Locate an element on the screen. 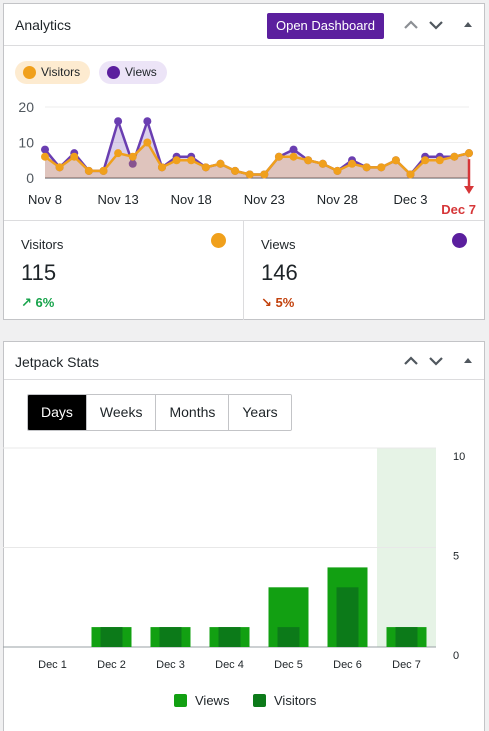 The image size is (489, 731). jetpack-title: Jetpack Stats is located at coordinates (57, 362).